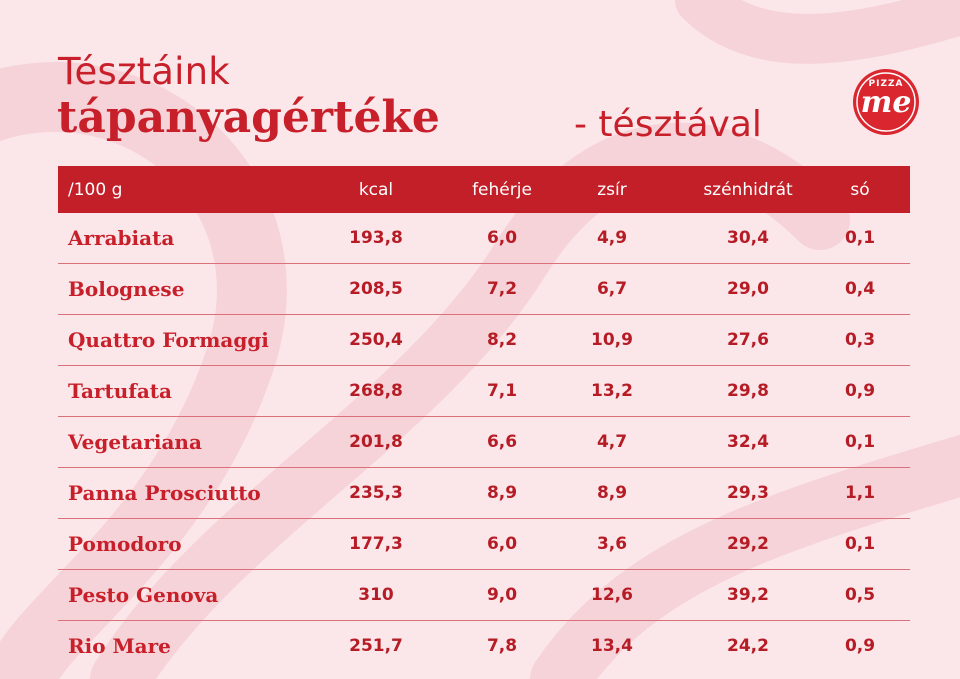 The height and width of the screenshot is (679, 960). Describe the element at coordinates (168, 340) in the screenshot. I see `row-name: Quattro Formaggi` at that location.